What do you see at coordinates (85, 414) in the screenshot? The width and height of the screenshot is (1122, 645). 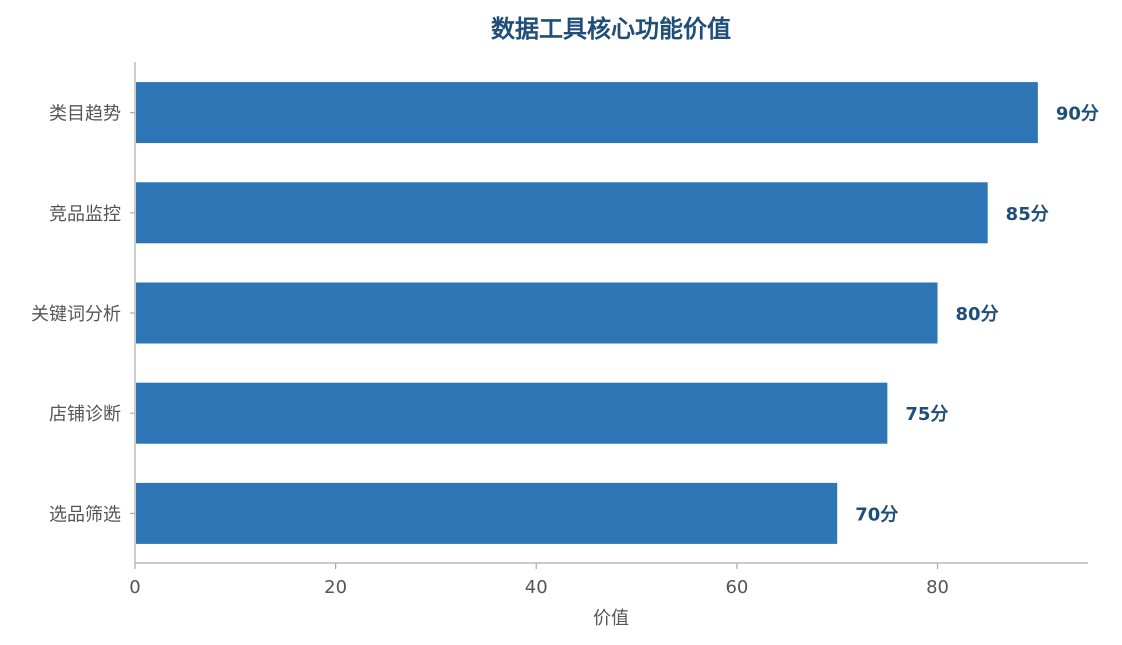 I see `category-label-4: 店铺诊断` at bounding box center [85, 414].